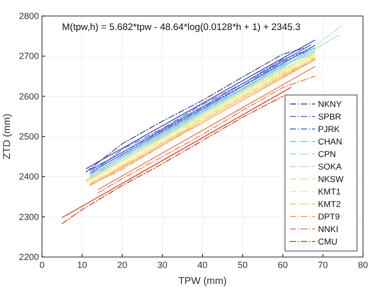 The image size is (370, 292). What do you see at coordinates (28, 137) in the screenshot?
I see `y-tick-label: 2500` at bounding box center [28, 137].